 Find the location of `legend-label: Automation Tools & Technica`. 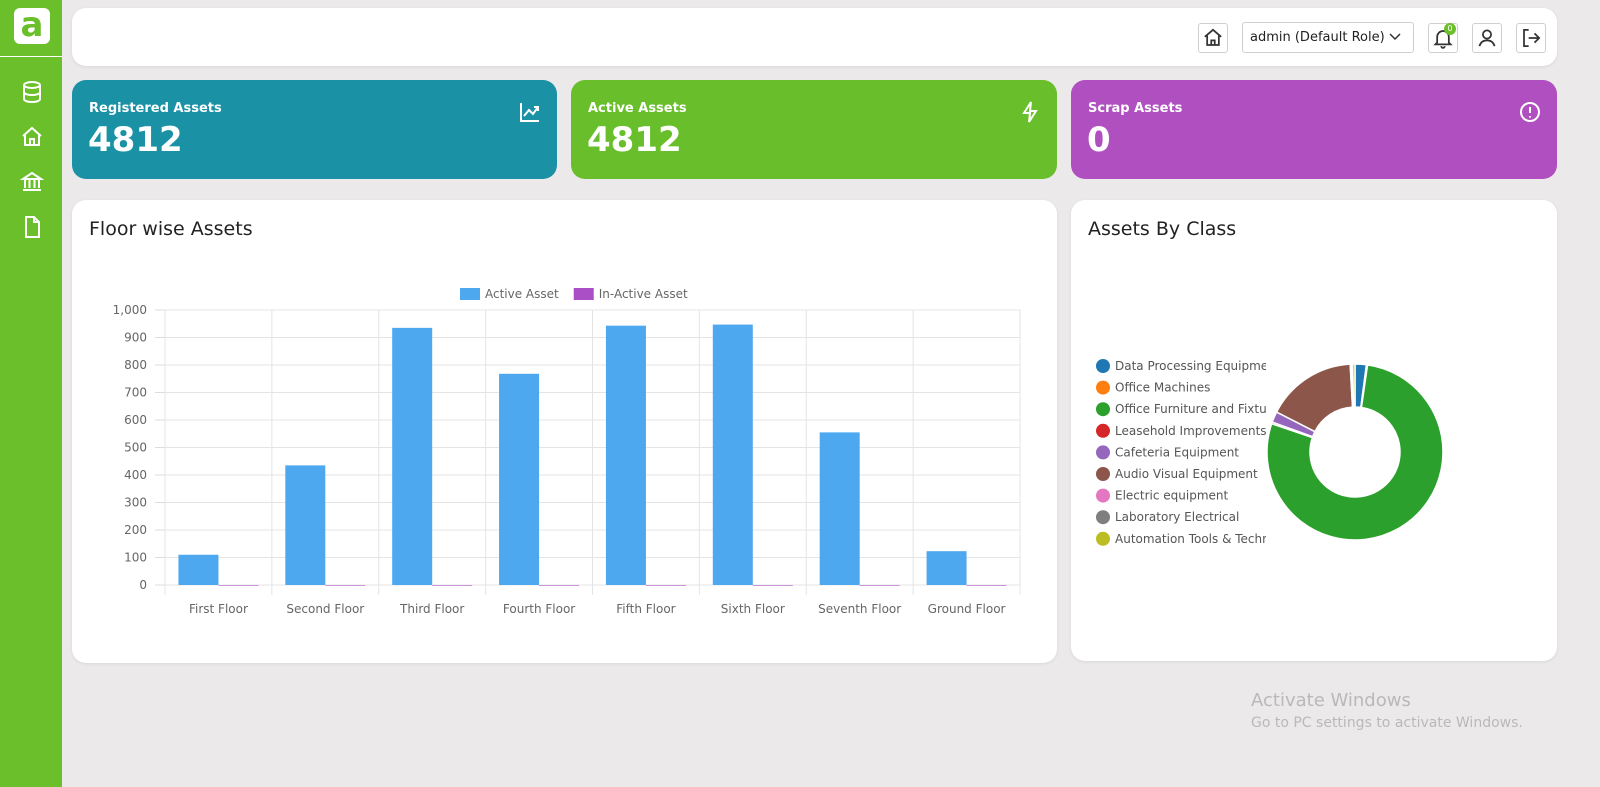

legend-label: Automation Tools & Technica is located at coordinates (1201, 539).